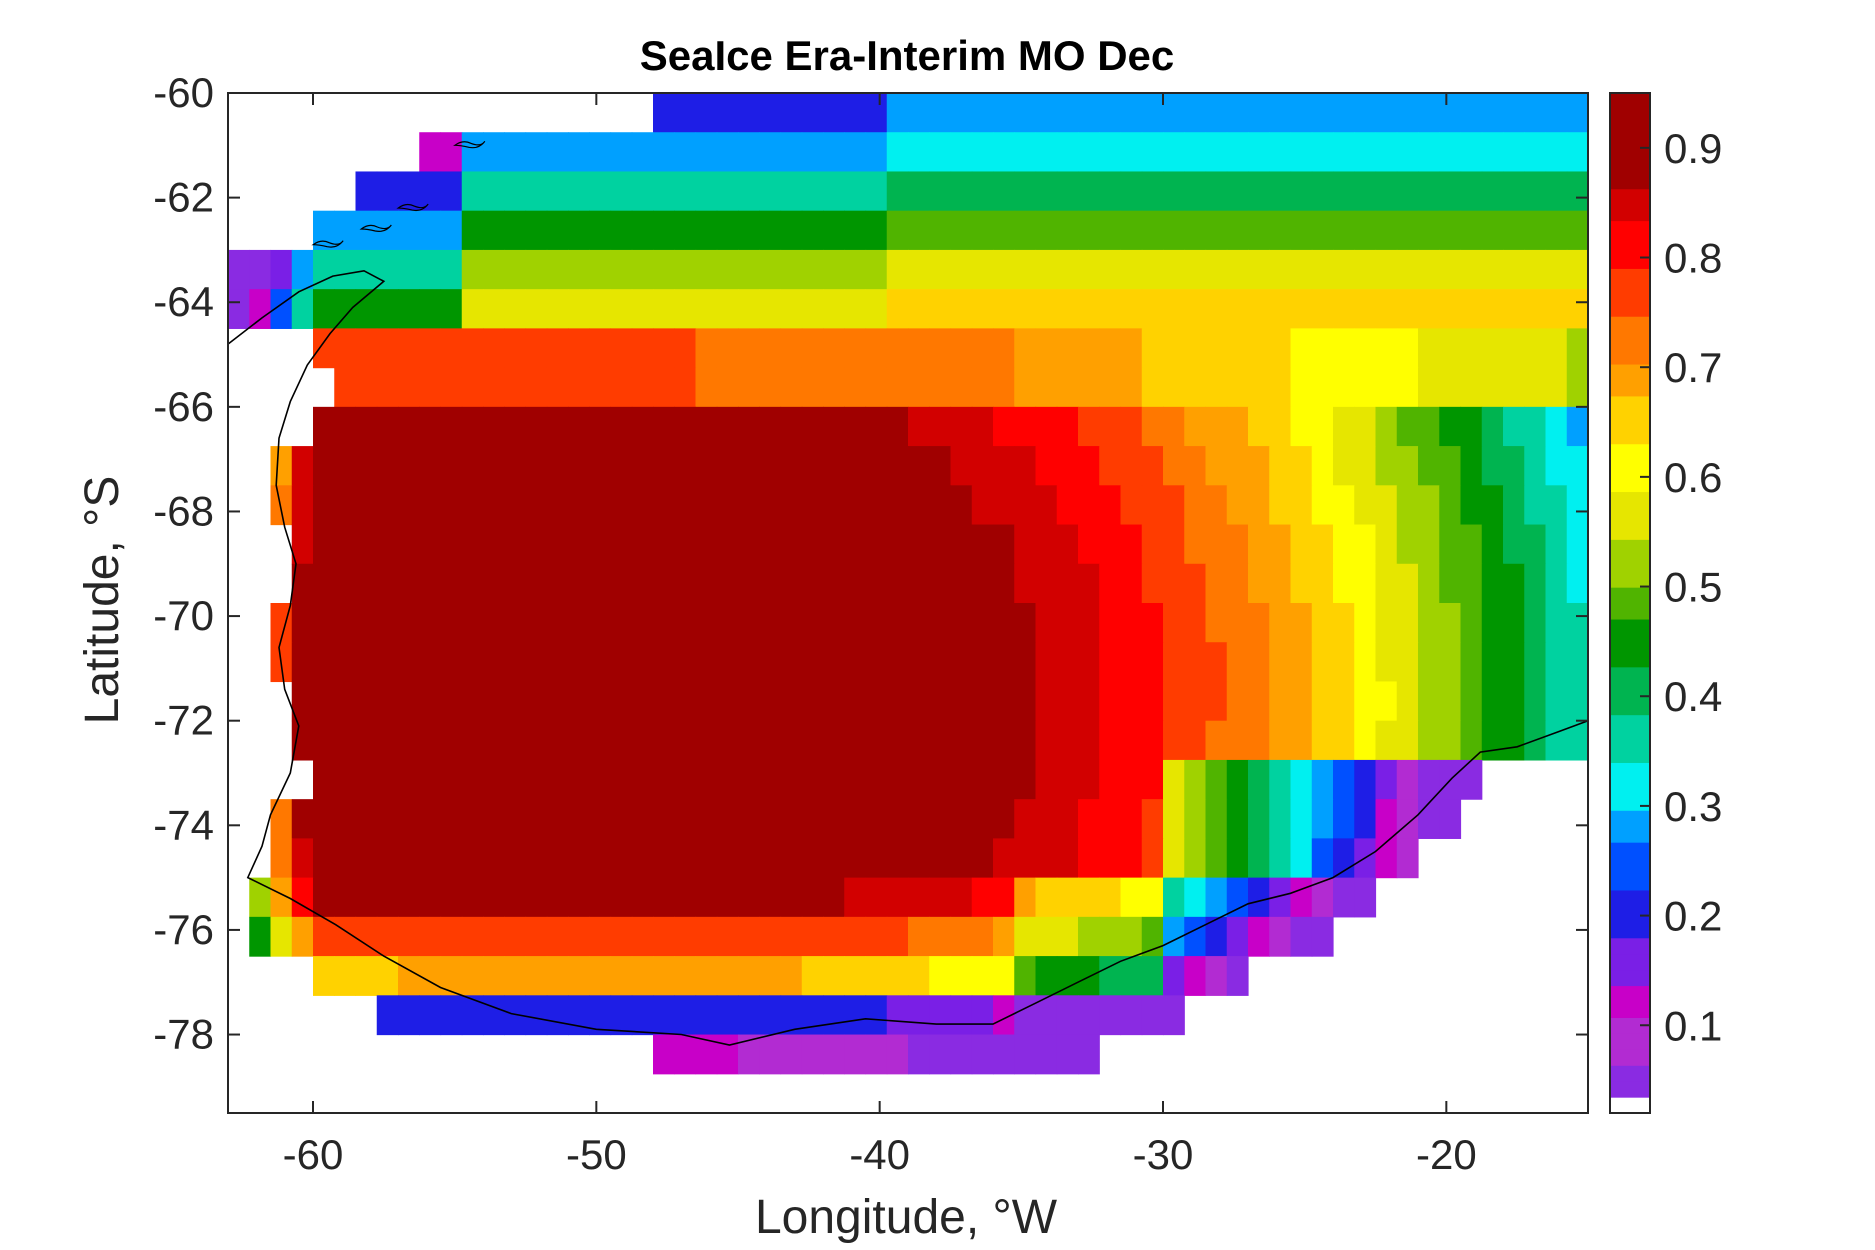  I want to click on y-tick-label: -64, so click(183, 301).